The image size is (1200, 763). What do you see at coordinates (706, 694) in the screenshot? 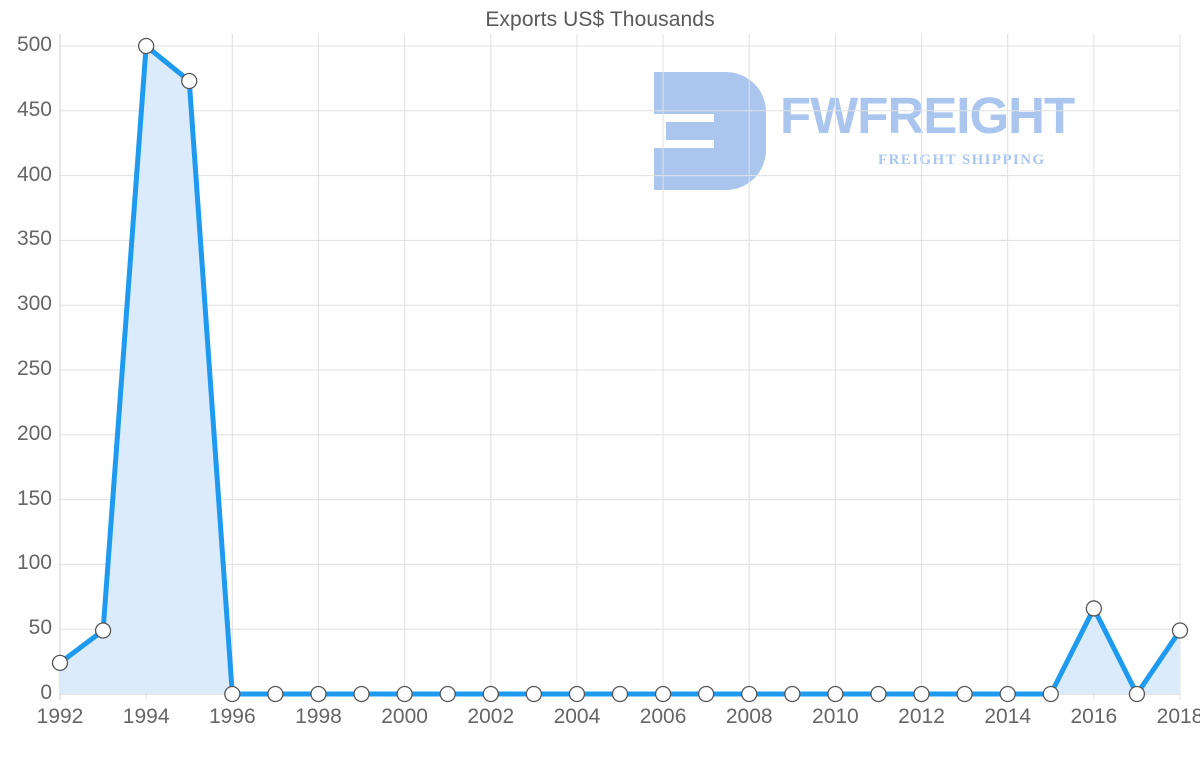
I see `data-point-marker: 2007: 0` at bounding box center [706, 694].